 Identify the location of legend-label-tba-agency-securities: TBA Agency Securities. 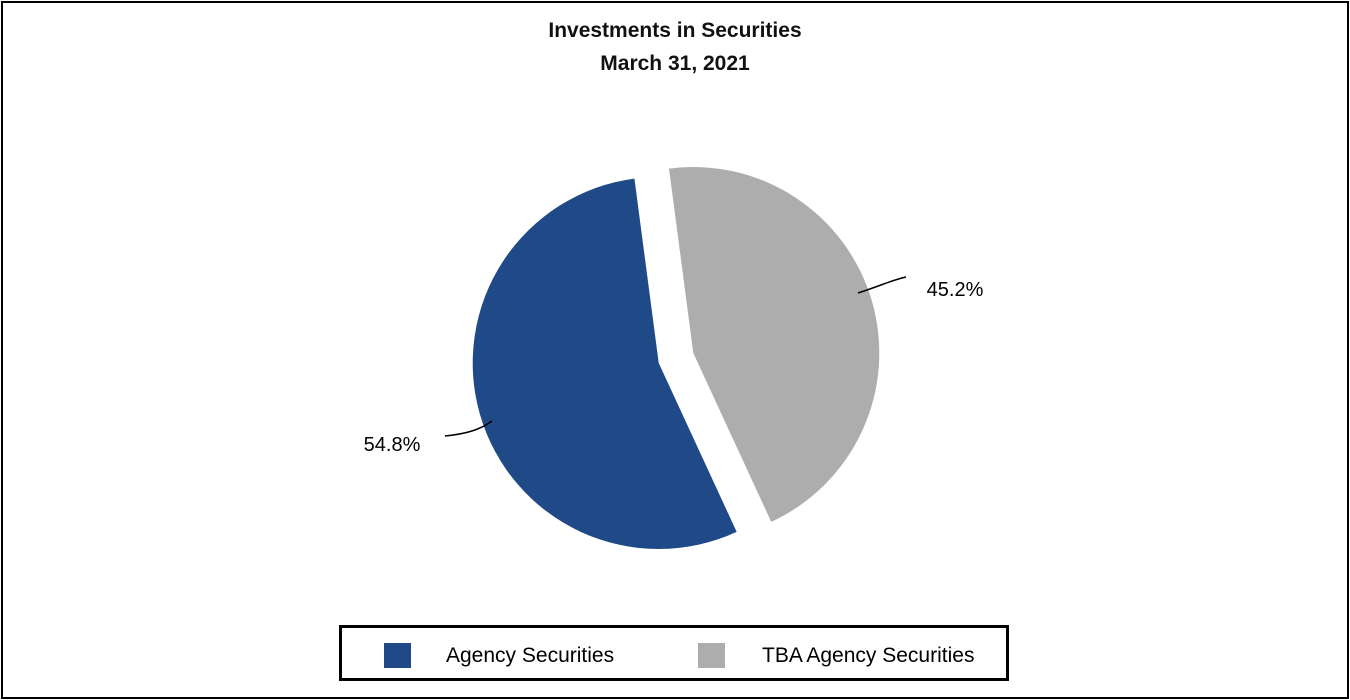
(868, 655).